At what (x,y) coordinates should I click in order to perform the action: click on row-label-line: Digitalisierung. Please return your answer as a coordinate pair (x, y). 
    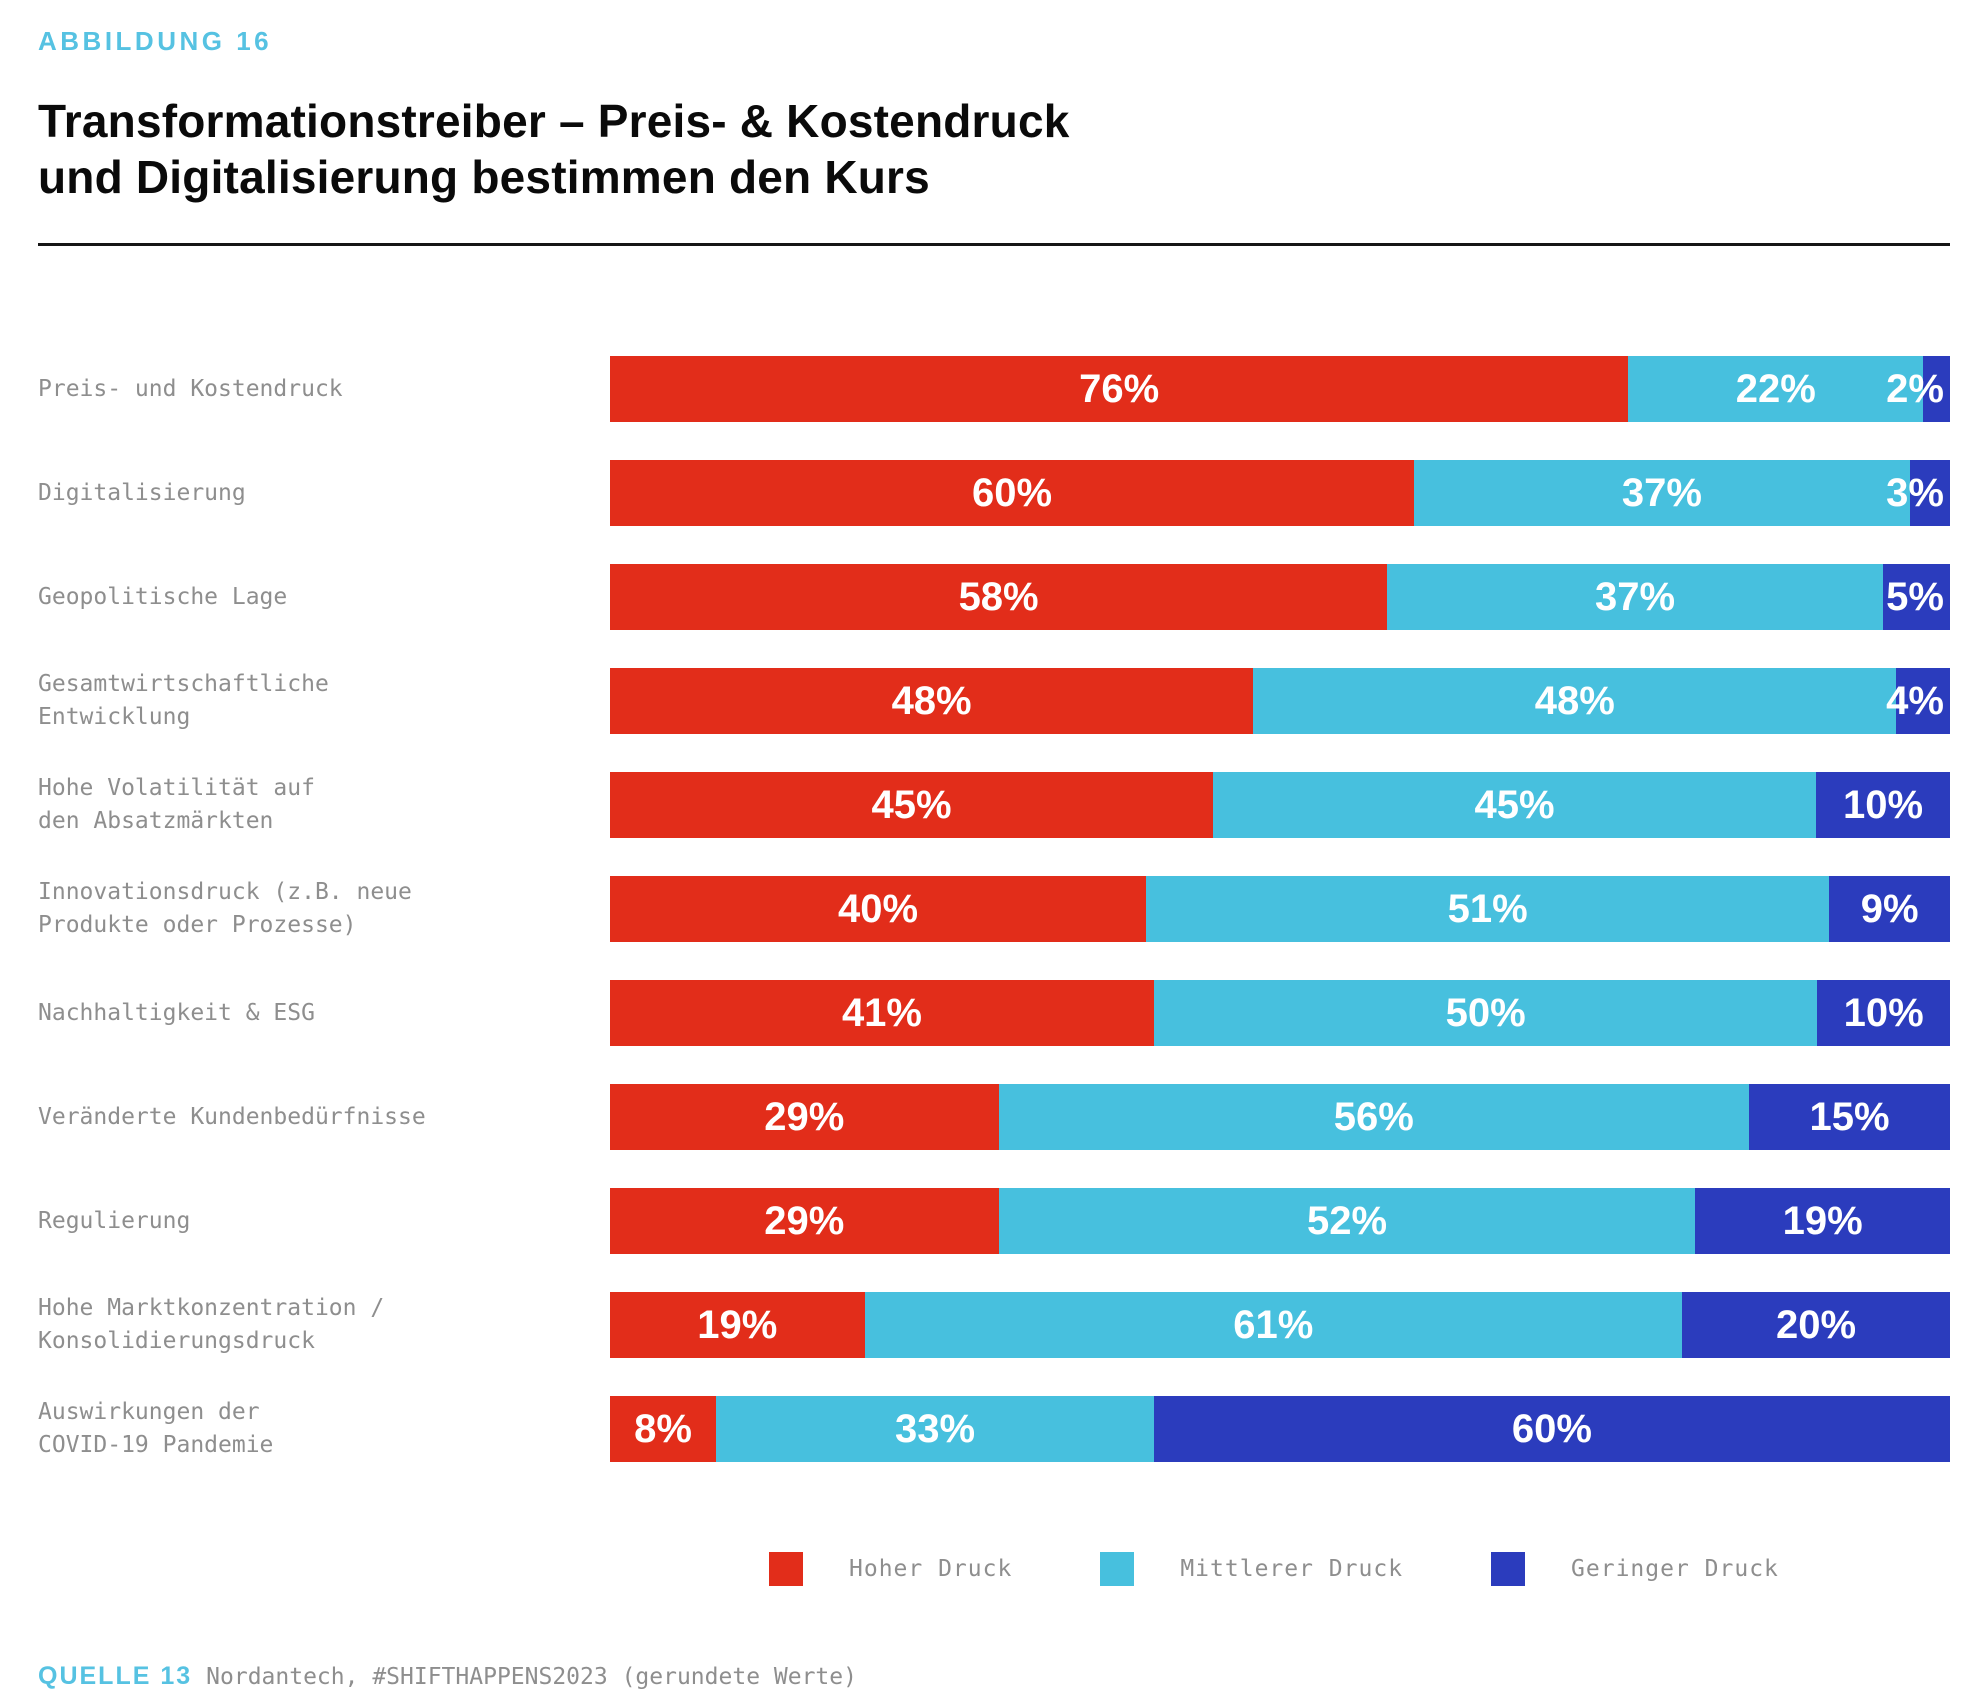
    Looking at the image, I should click on (142, 492).